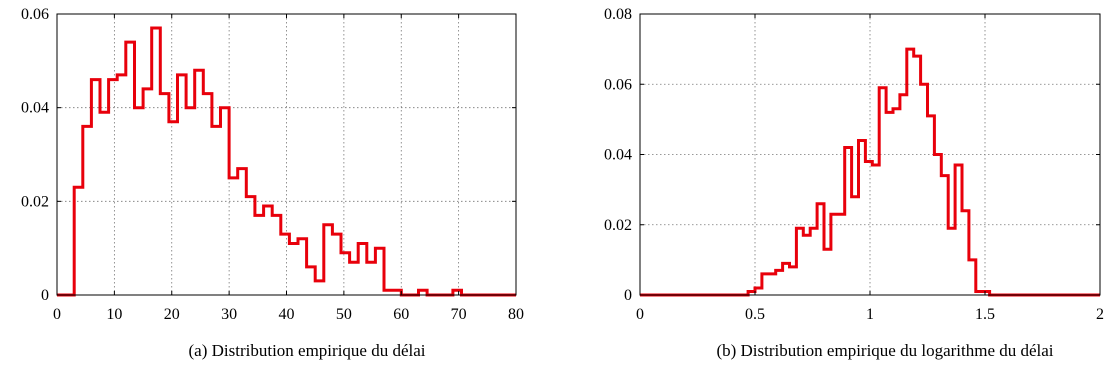  Describe the element at coordinates (618, 84) in the screenshot. I see `panel-b-ytick-label: 0.06` at that location.